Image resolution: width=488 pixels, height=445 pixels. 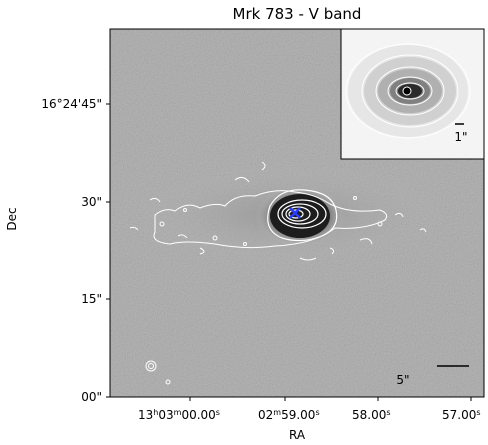 I want to click on y-tick-label: 16°24'45", so click(x=71, y=104).